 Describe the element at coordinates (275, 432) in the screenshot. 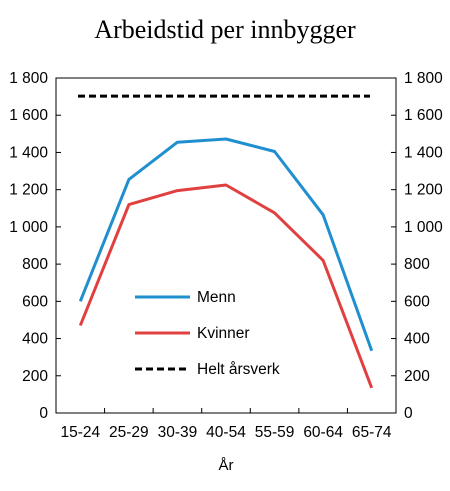

I see `x-tick-label: 55-59` at that location.